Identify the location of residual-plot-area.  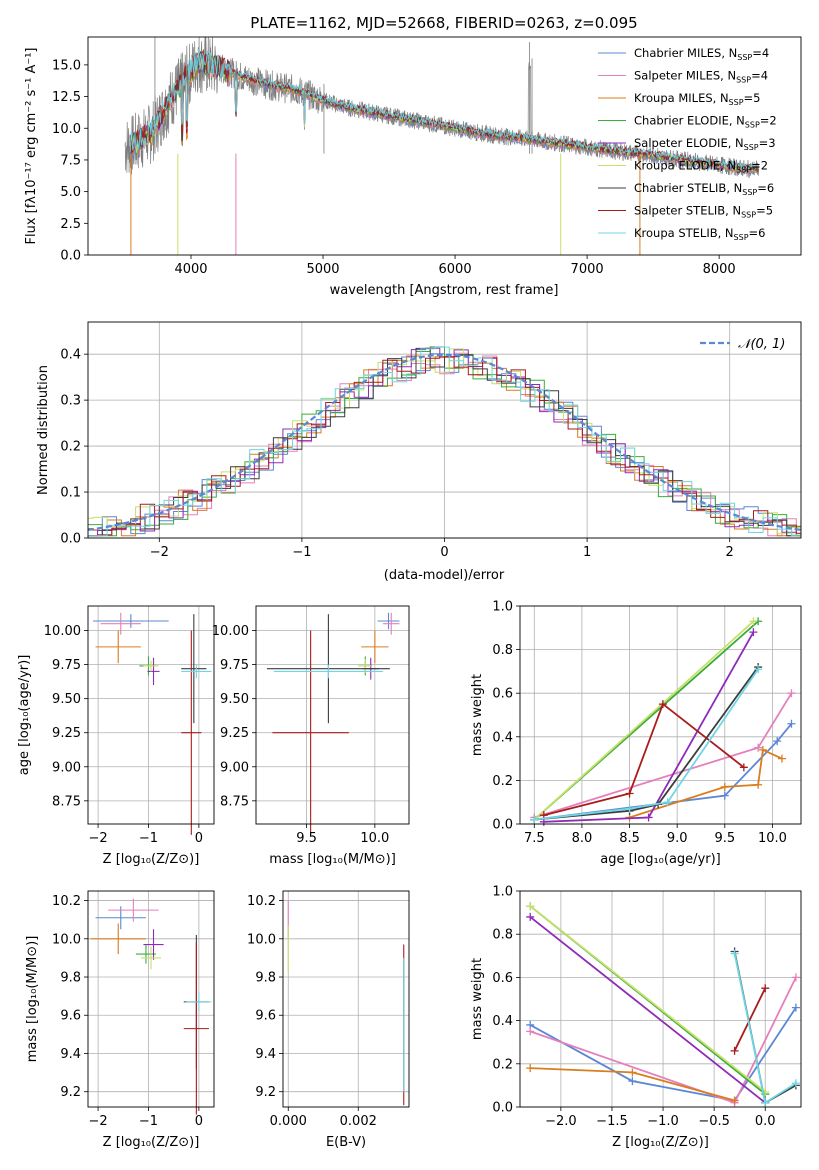
(444, 441).